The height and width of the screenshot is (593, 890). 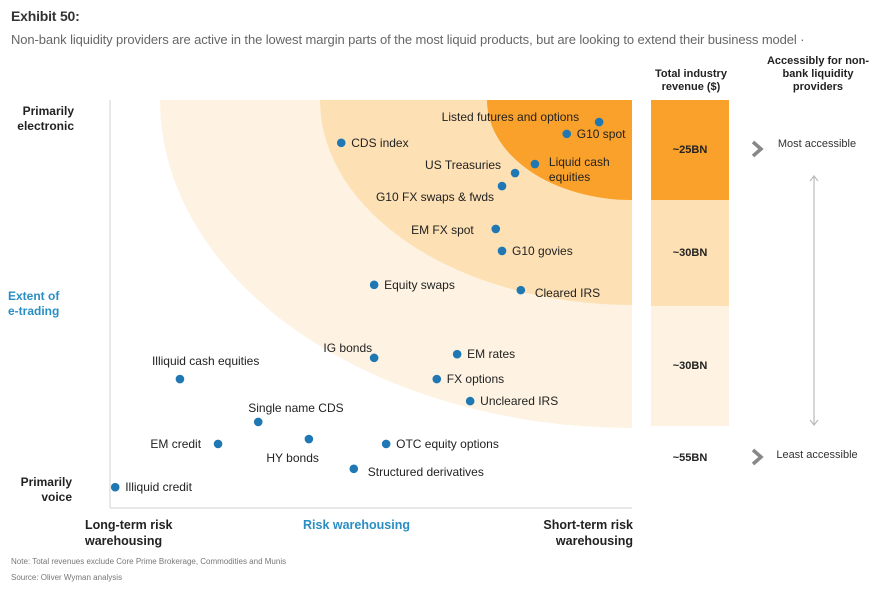 What do you see at coordinates (817, 144) in the screenshot?
I see `most-accessible-label: Most accessible` at bounding box center [817, 144].